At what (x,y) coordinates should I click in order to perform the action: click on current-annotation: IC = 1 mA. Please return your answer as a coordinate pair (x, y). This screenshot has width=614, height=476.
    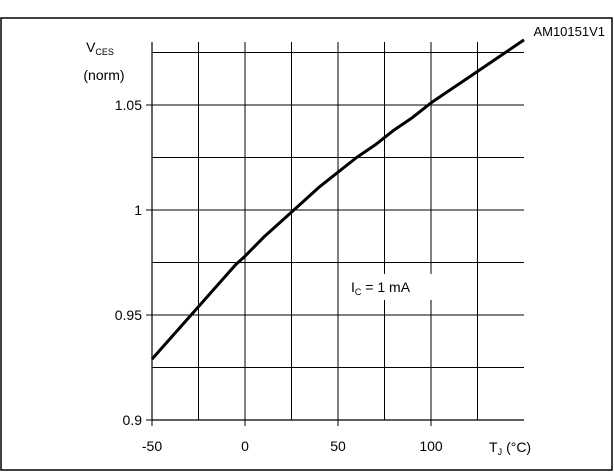
    Looking at the image, I should click on (381, 288).